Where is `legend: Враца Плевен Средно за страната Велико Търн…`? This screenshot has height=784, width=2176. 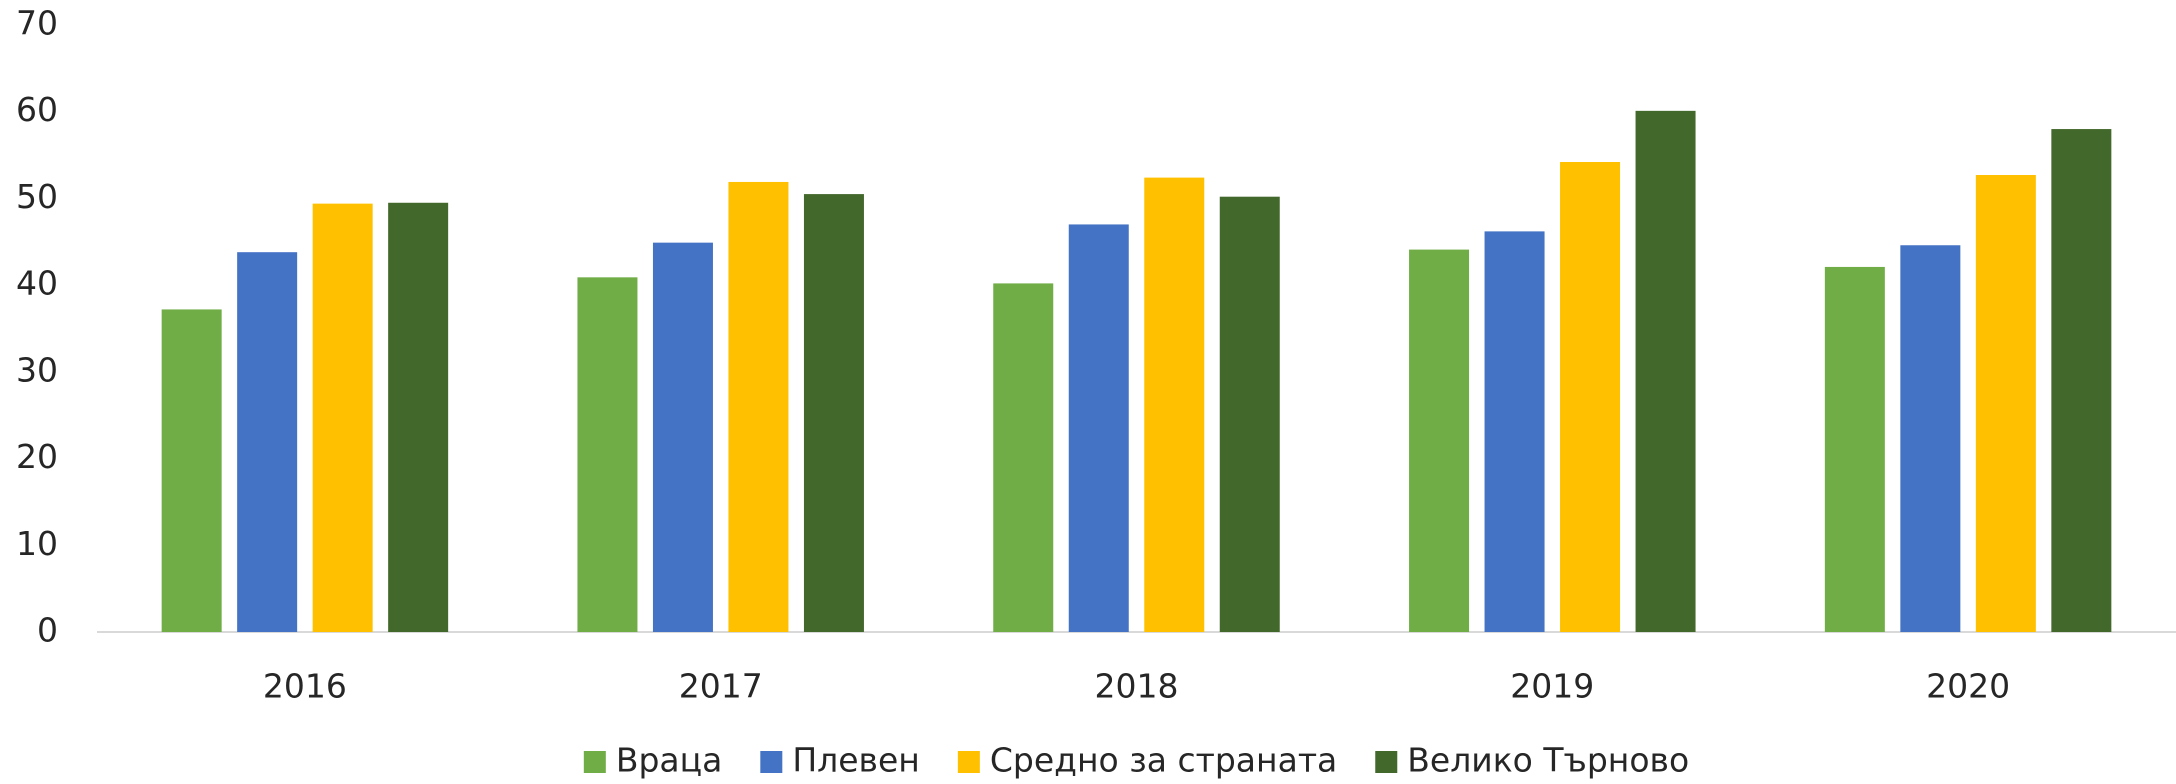 legend: Враца Плевен Средно за страната Велико Търн… is located at coordinates (1136, 760).